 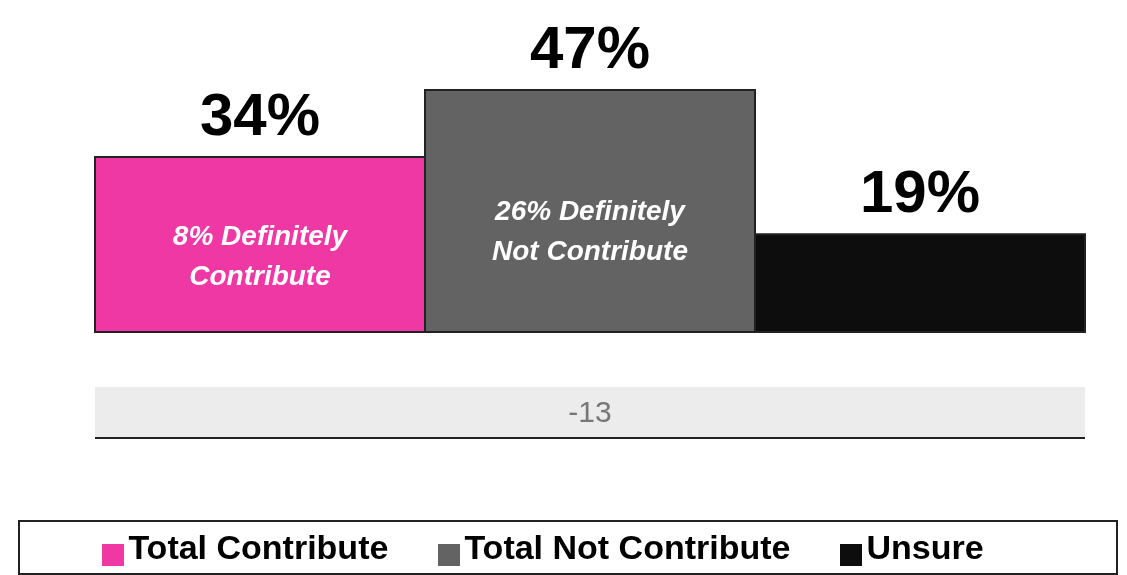 I want to click on legend-label: Total Not Contribute, so click(x=627, y=547).